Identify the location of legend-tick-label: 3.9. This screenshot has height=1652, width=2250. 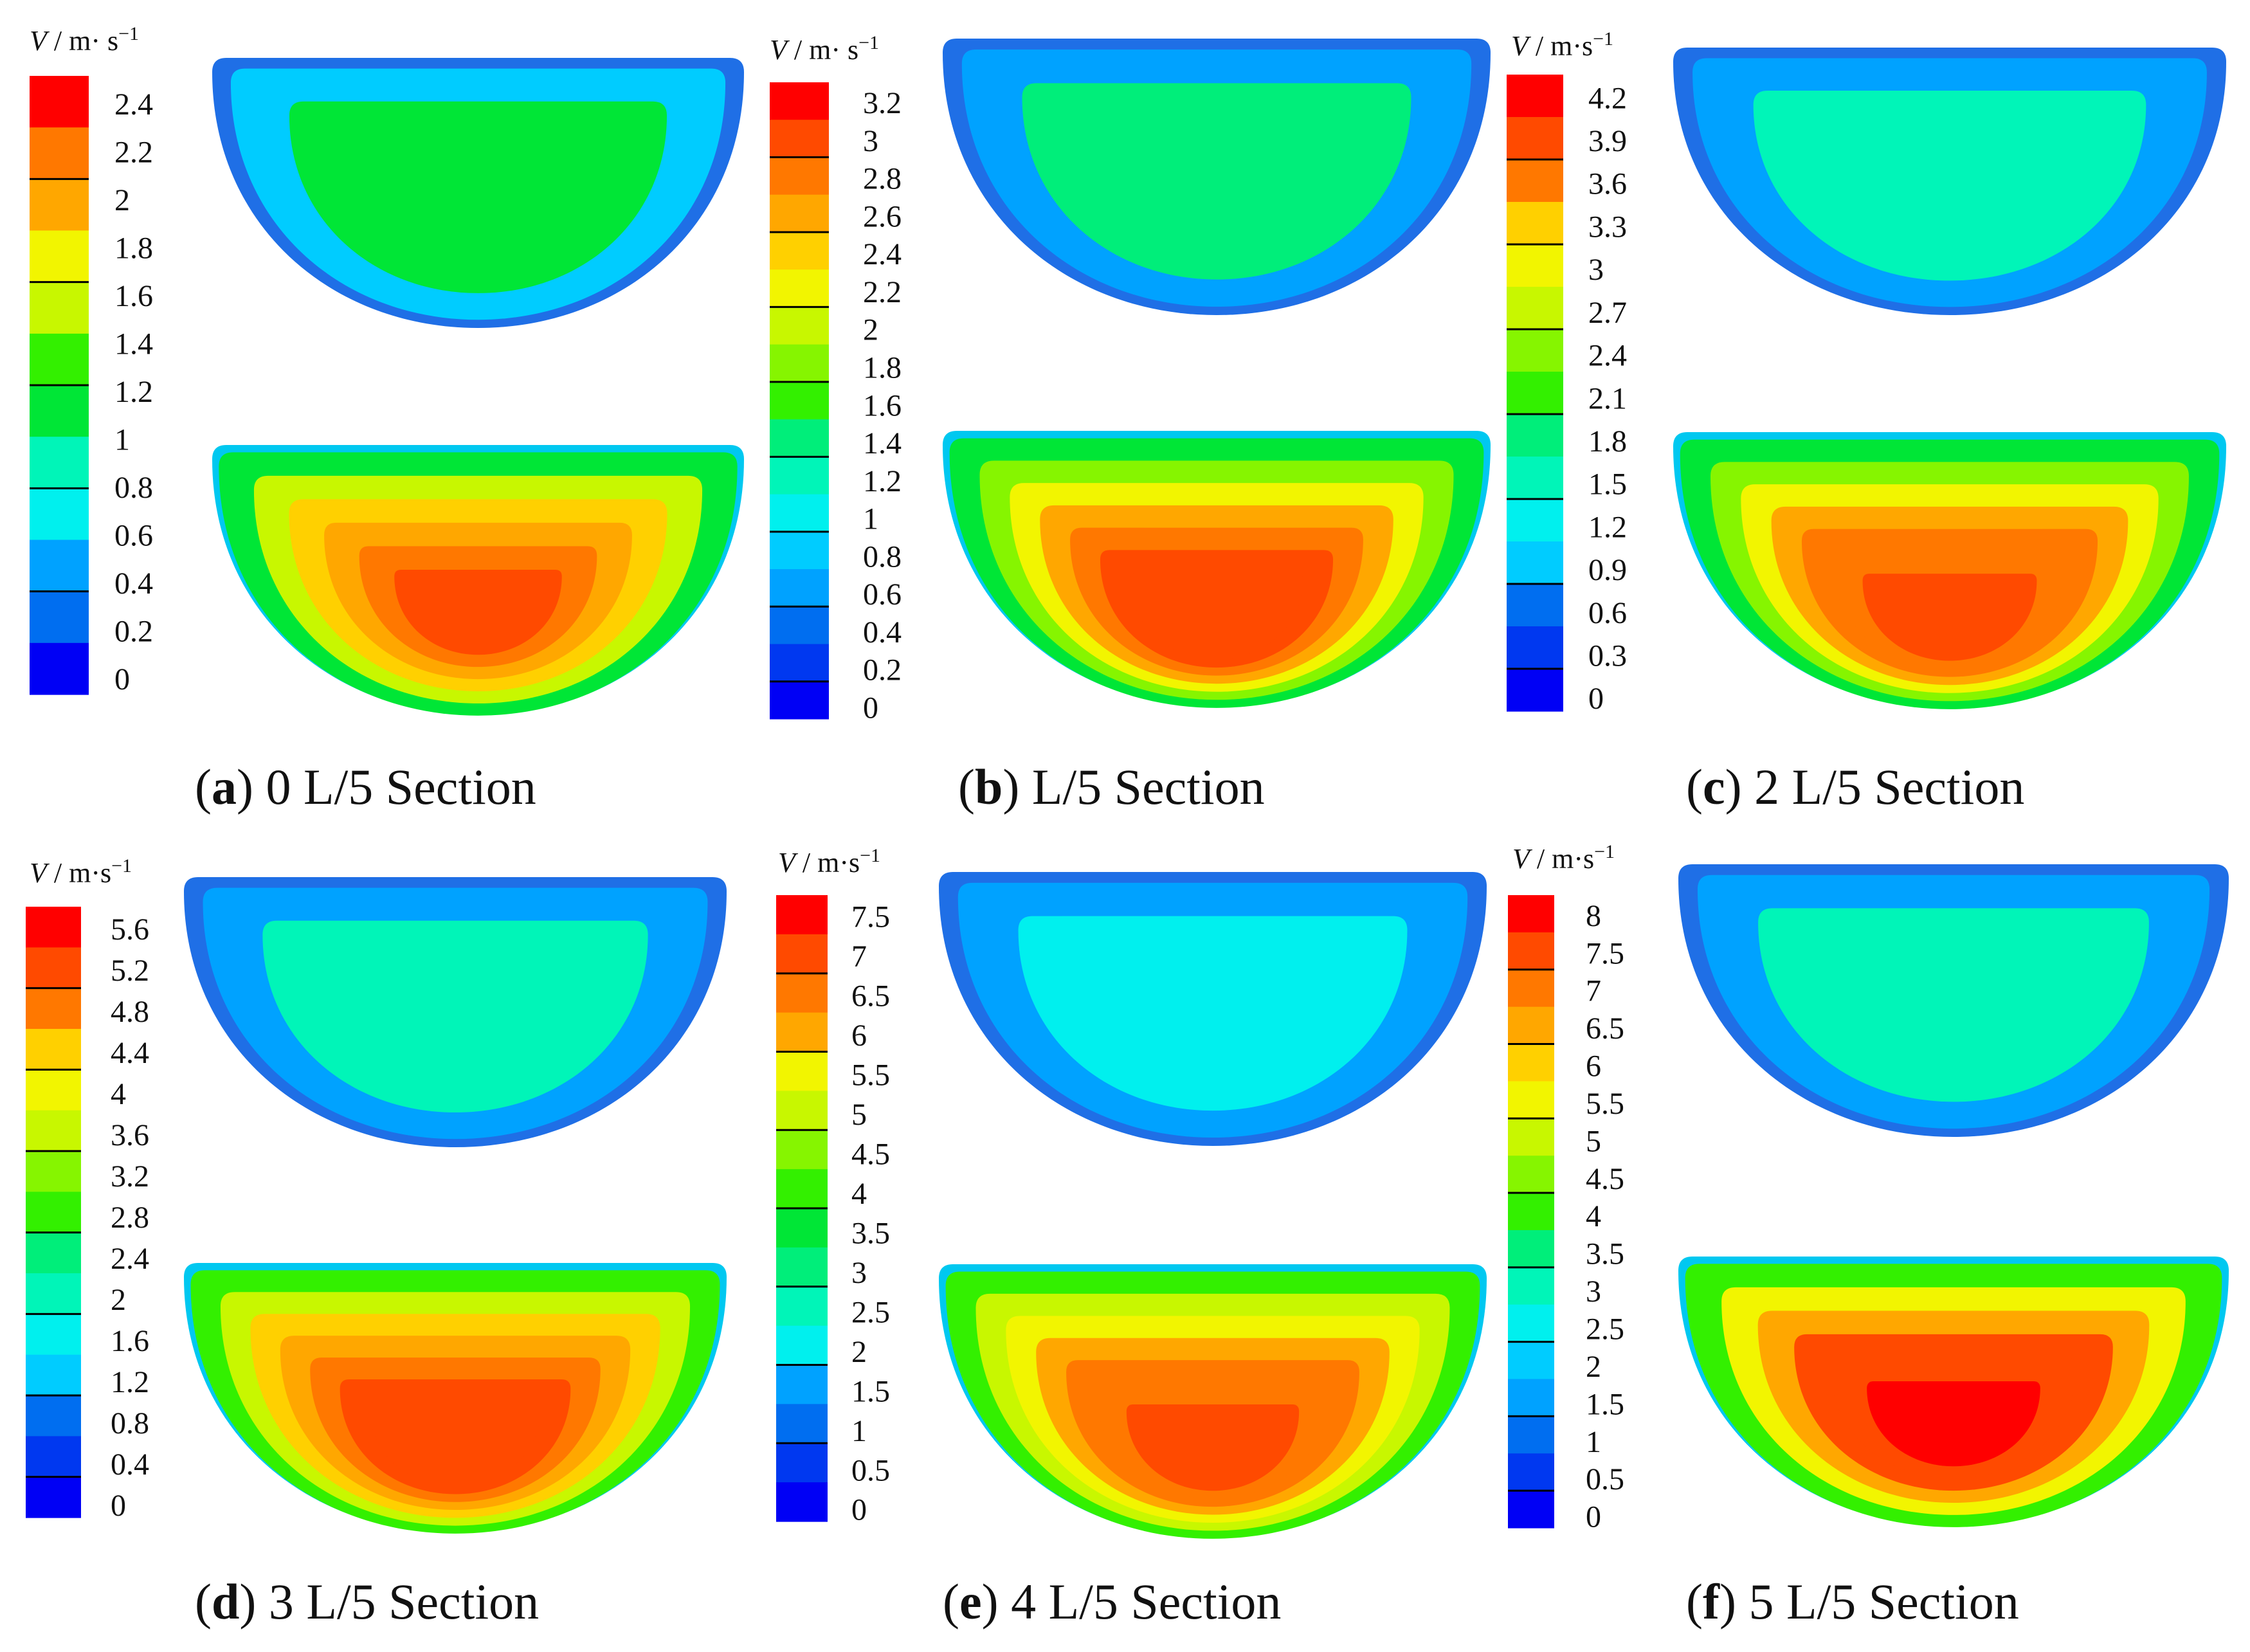
(1607, 141).